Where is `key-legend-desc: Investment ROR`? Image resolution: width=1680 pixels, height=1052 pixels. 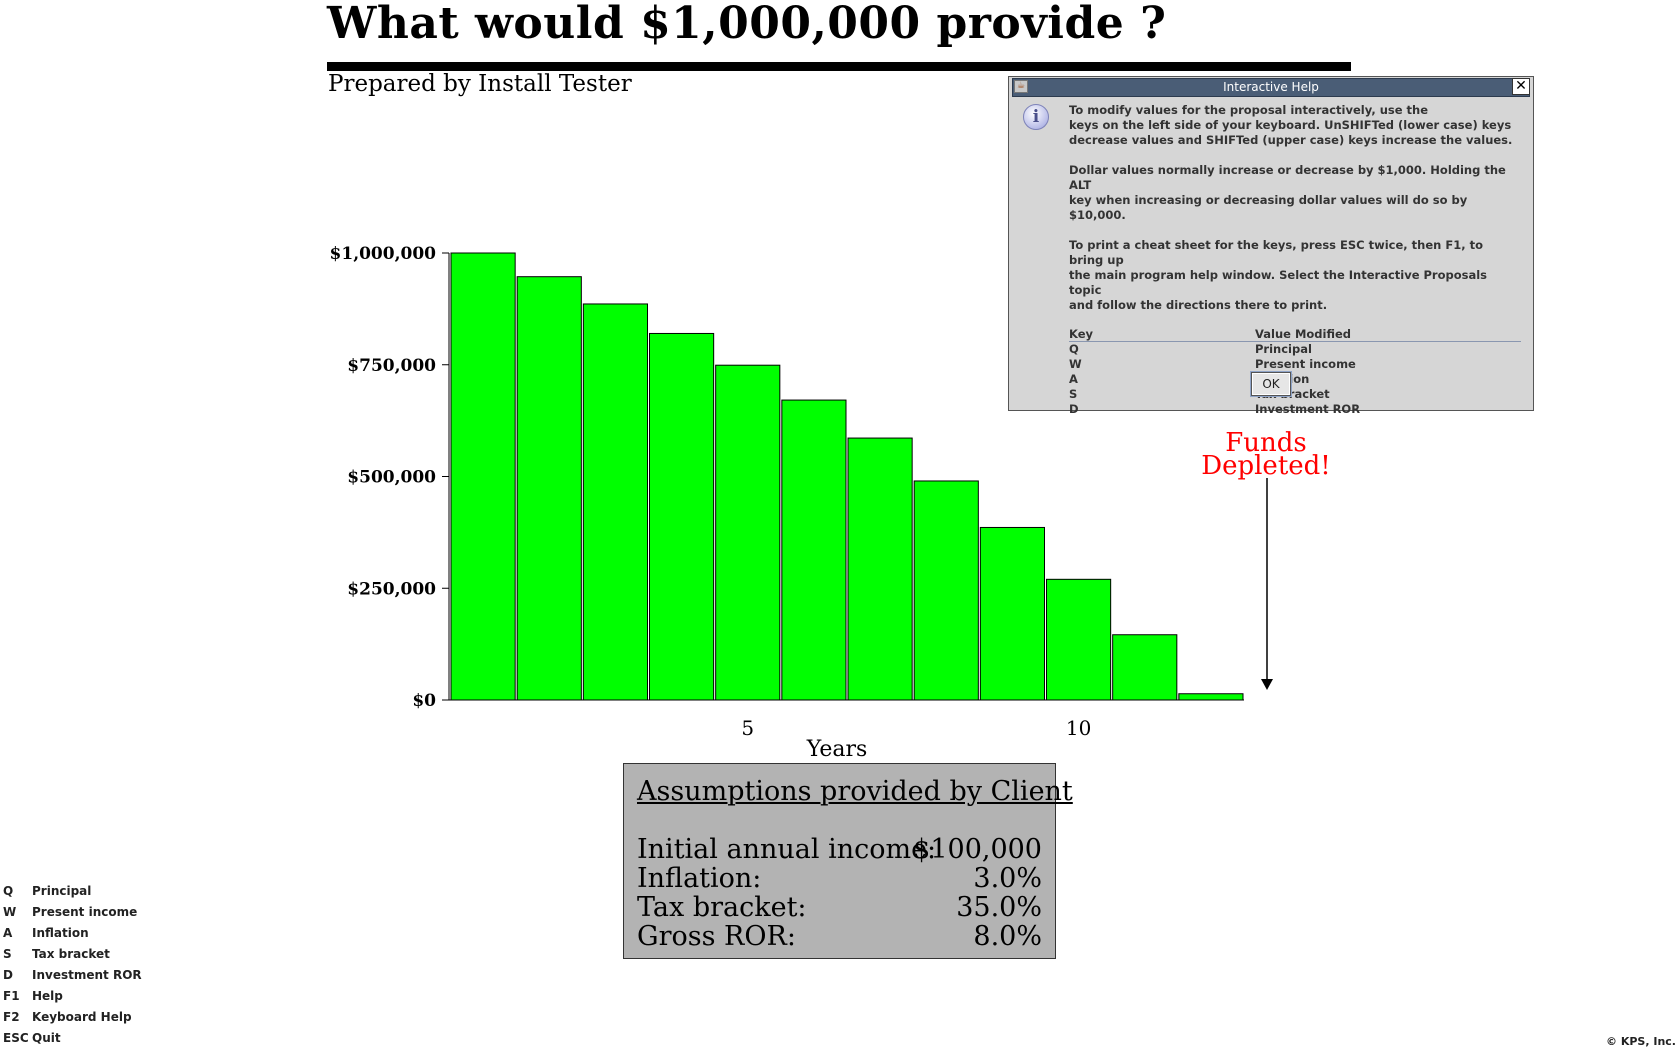
key-legend-desc: Investment ROR is located at coordinates (87, 975).